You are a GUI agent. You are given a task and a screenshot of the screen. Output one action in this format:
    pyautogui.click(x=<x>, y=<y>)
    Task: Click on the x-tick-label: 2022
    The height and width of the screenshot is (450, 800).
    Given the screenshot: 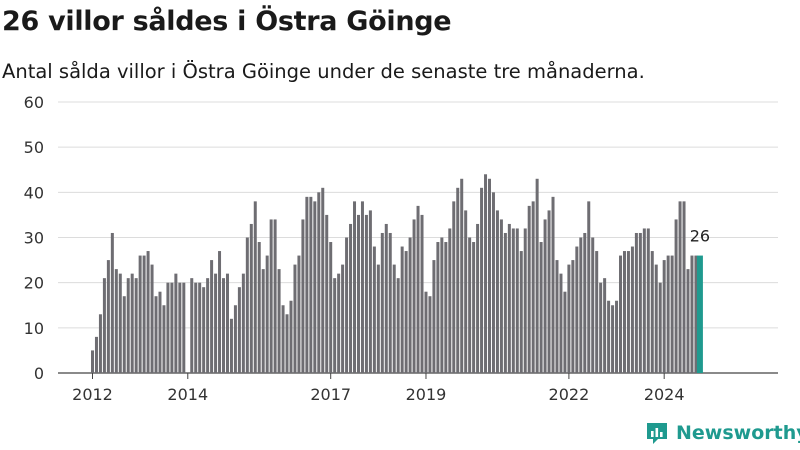 What is the action you would take?
    pyautogui.click(x=569, y=394)
    